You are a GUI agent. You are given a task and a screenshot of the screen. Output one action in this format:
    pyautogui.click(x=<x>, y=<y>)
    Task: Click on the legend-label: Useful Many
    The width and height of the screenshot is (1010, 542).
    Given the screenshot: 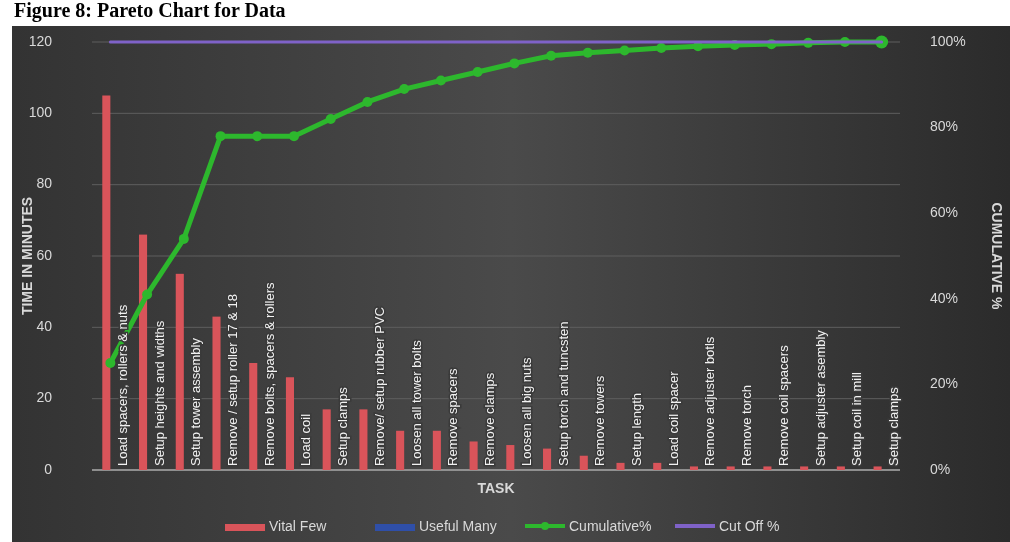 What is the action you would take?
    pyautogui.click(x=458, y=525)
    